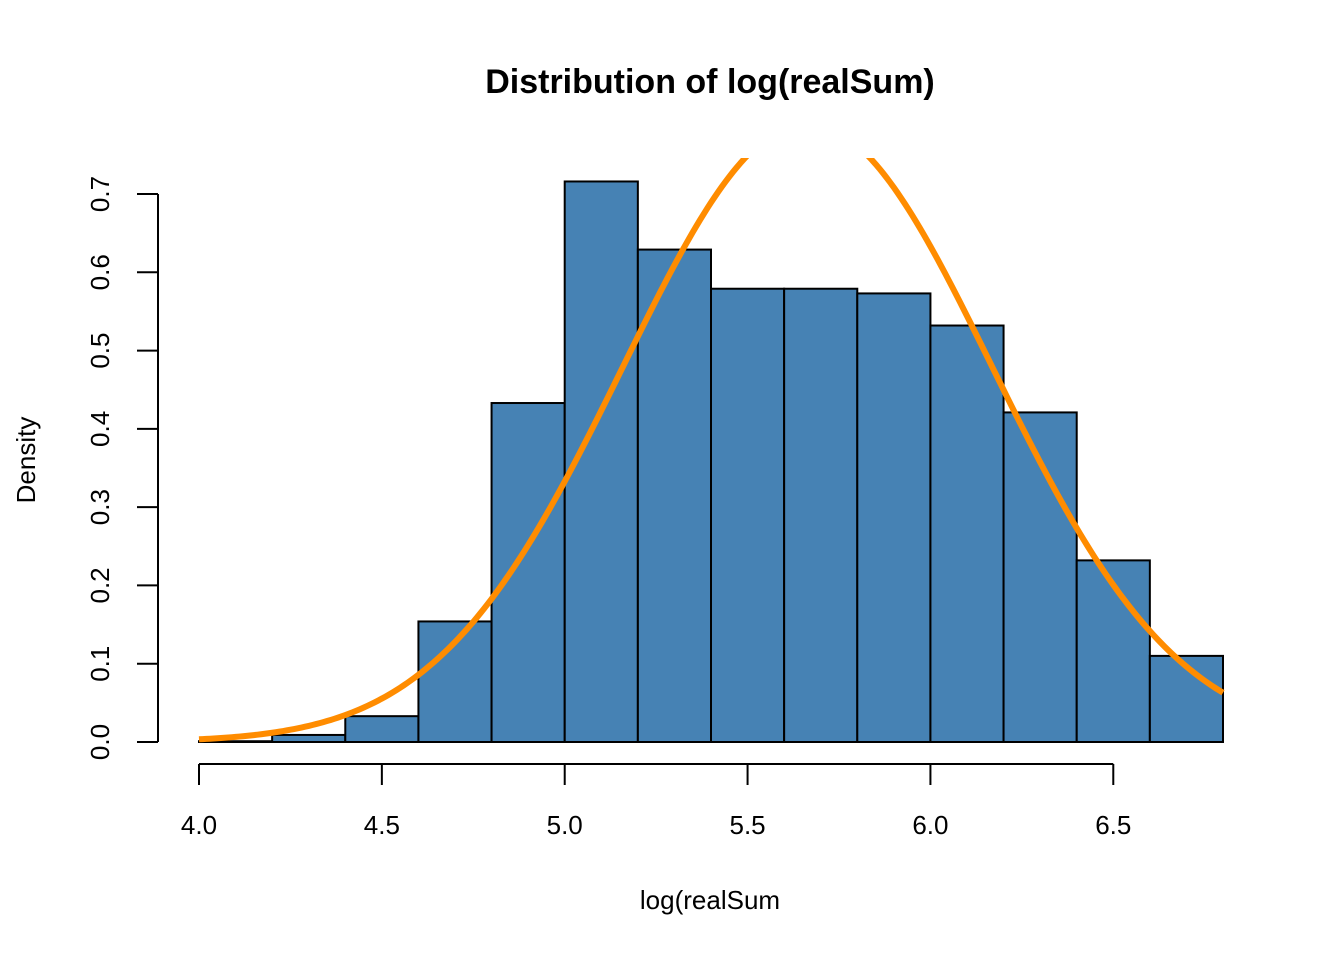  I want to click on y-tick-label: 0.7, so click(100, 194).